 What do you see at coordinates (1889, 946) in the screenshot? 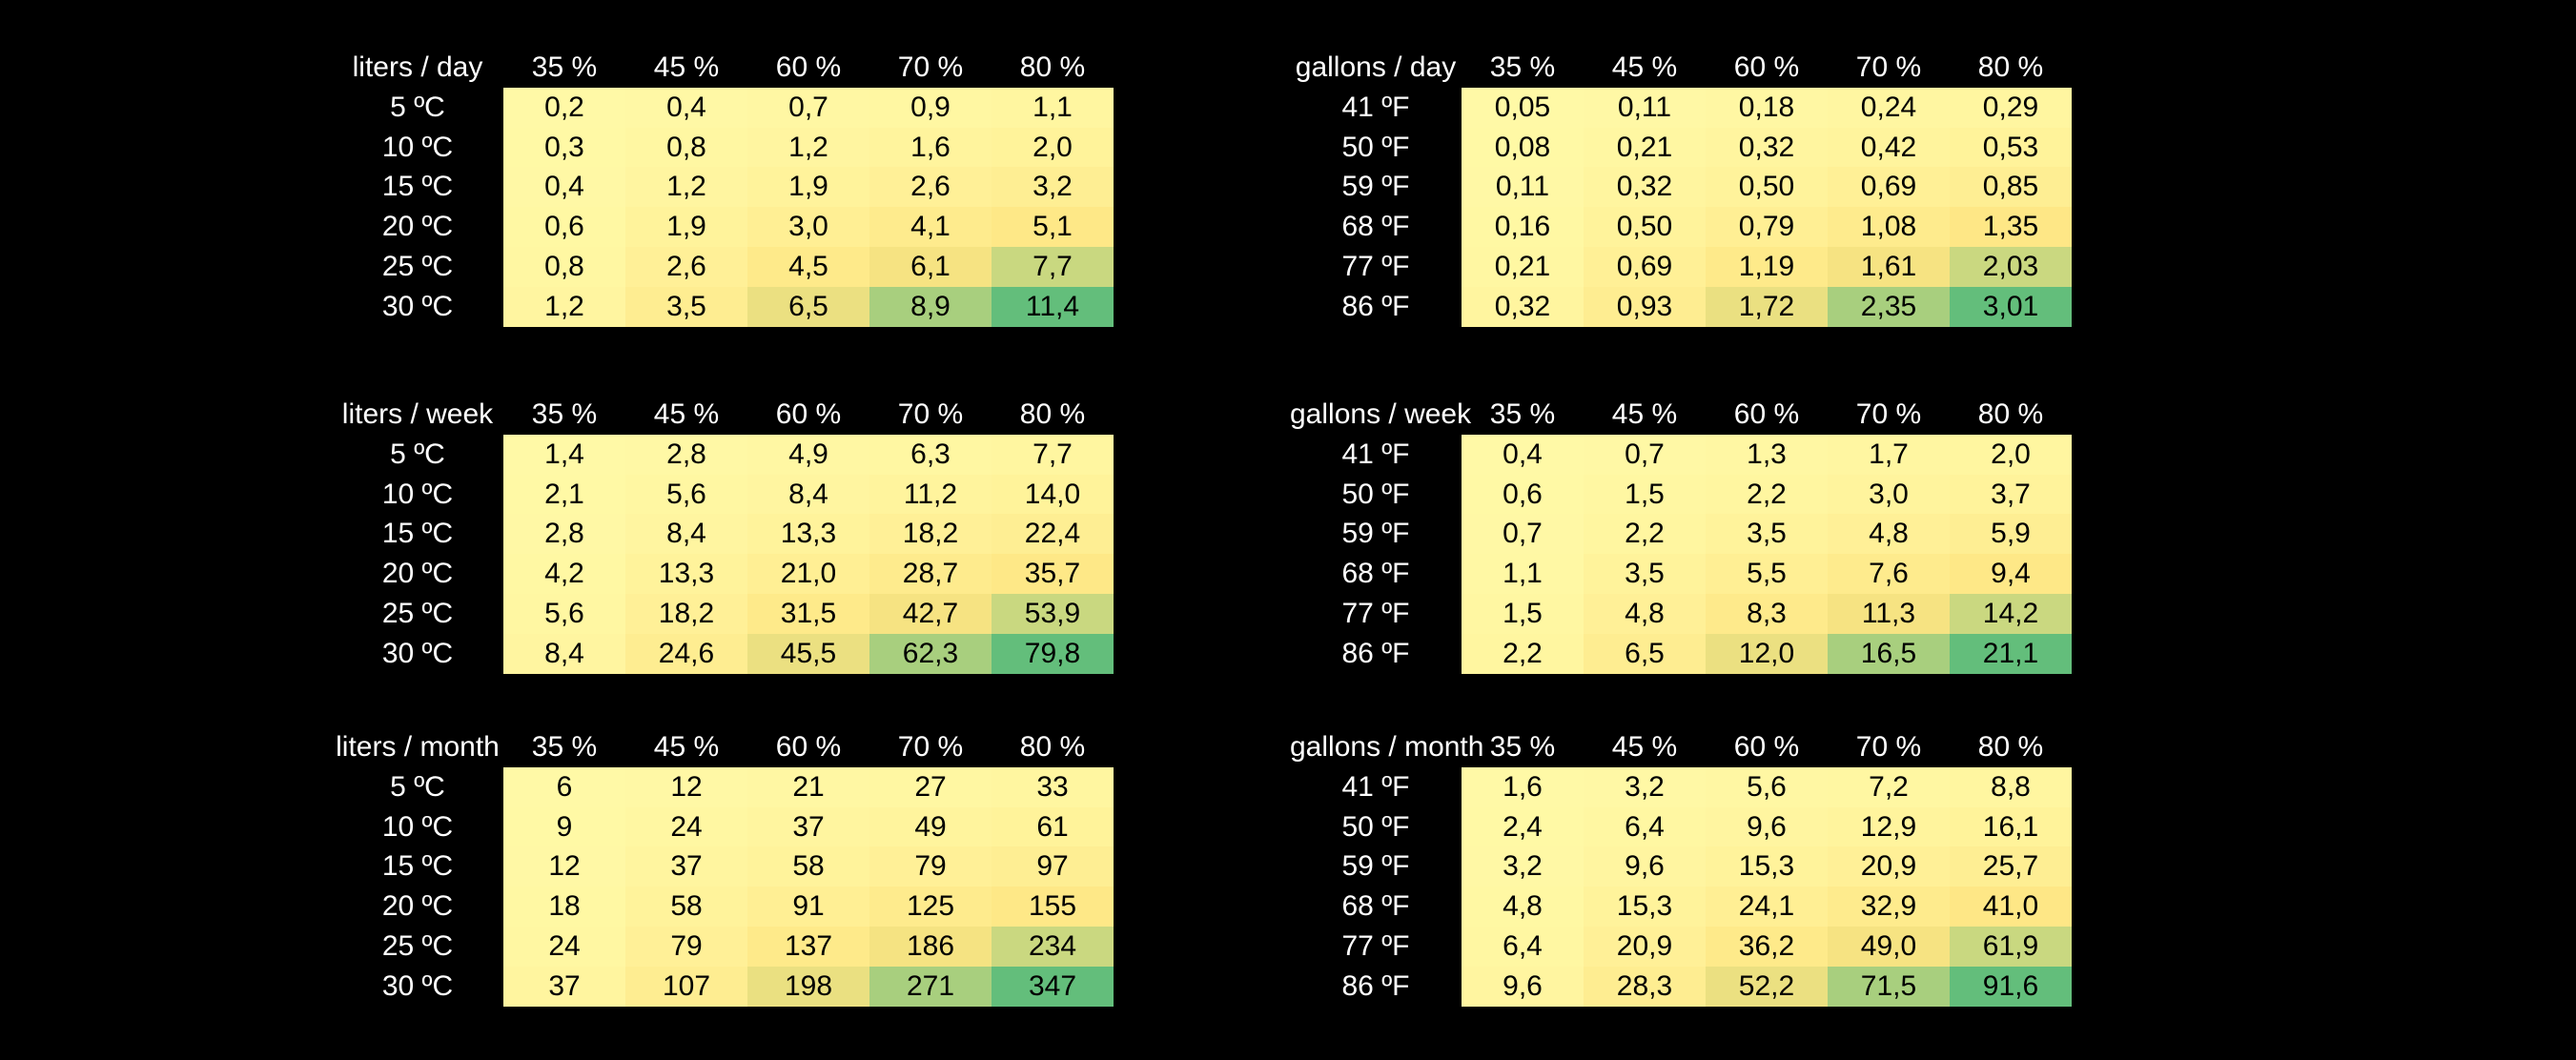
I see `heatmap-cell: 49,0` at bounding box center [1889, 946].